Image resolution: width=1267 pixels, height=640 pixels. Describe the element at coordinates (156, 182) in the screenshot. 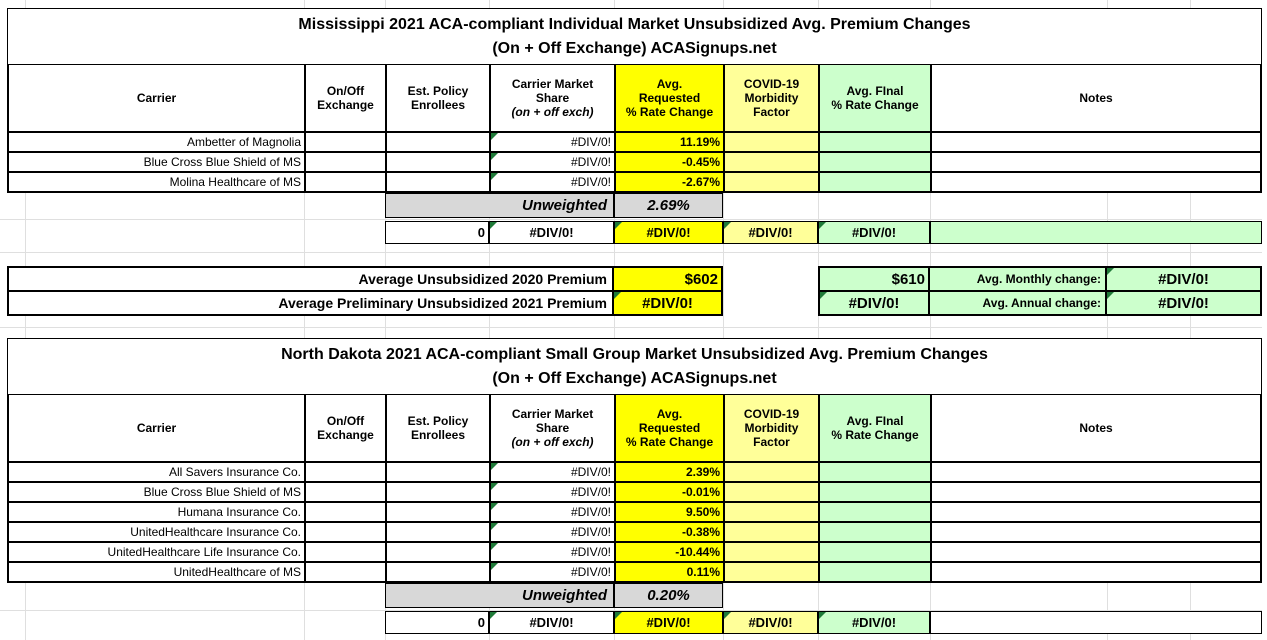

I see `cell-carrier: Molina Healthcare of MS` at that location.